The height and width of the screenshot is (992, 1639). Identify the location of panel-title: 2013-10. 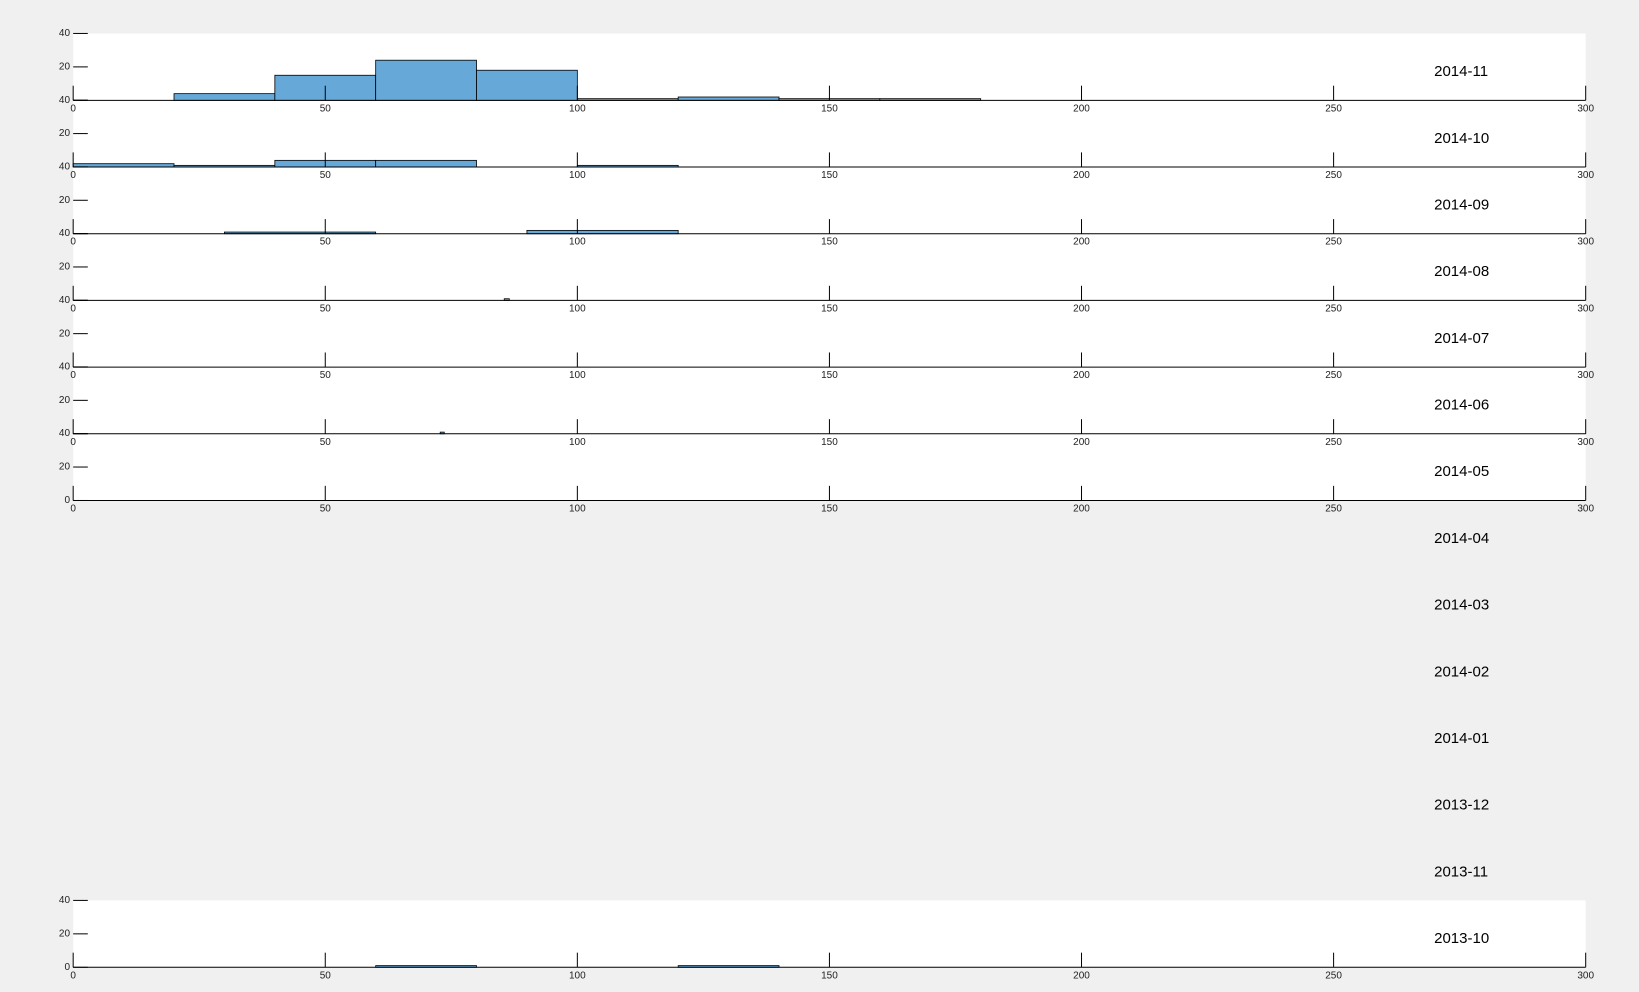
(1461, 938).